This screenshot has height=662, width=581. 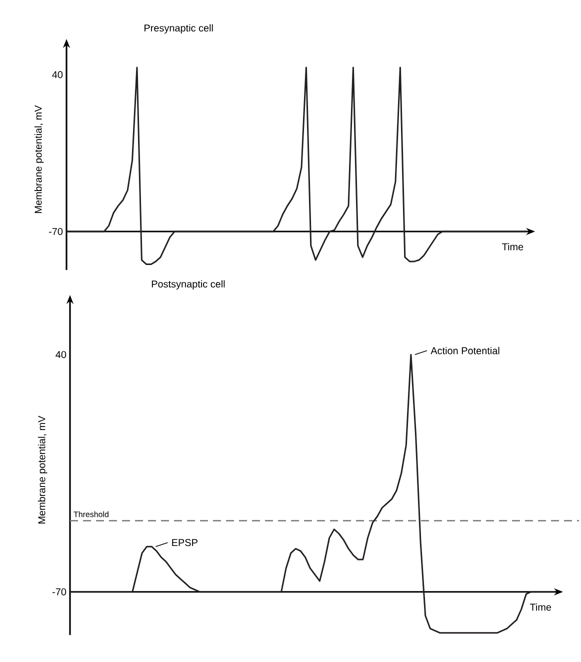 What do you see at coordinates (465, 350) in the screenshot?
I see `annotation: Action Potential` at bounding box center [465, 350].